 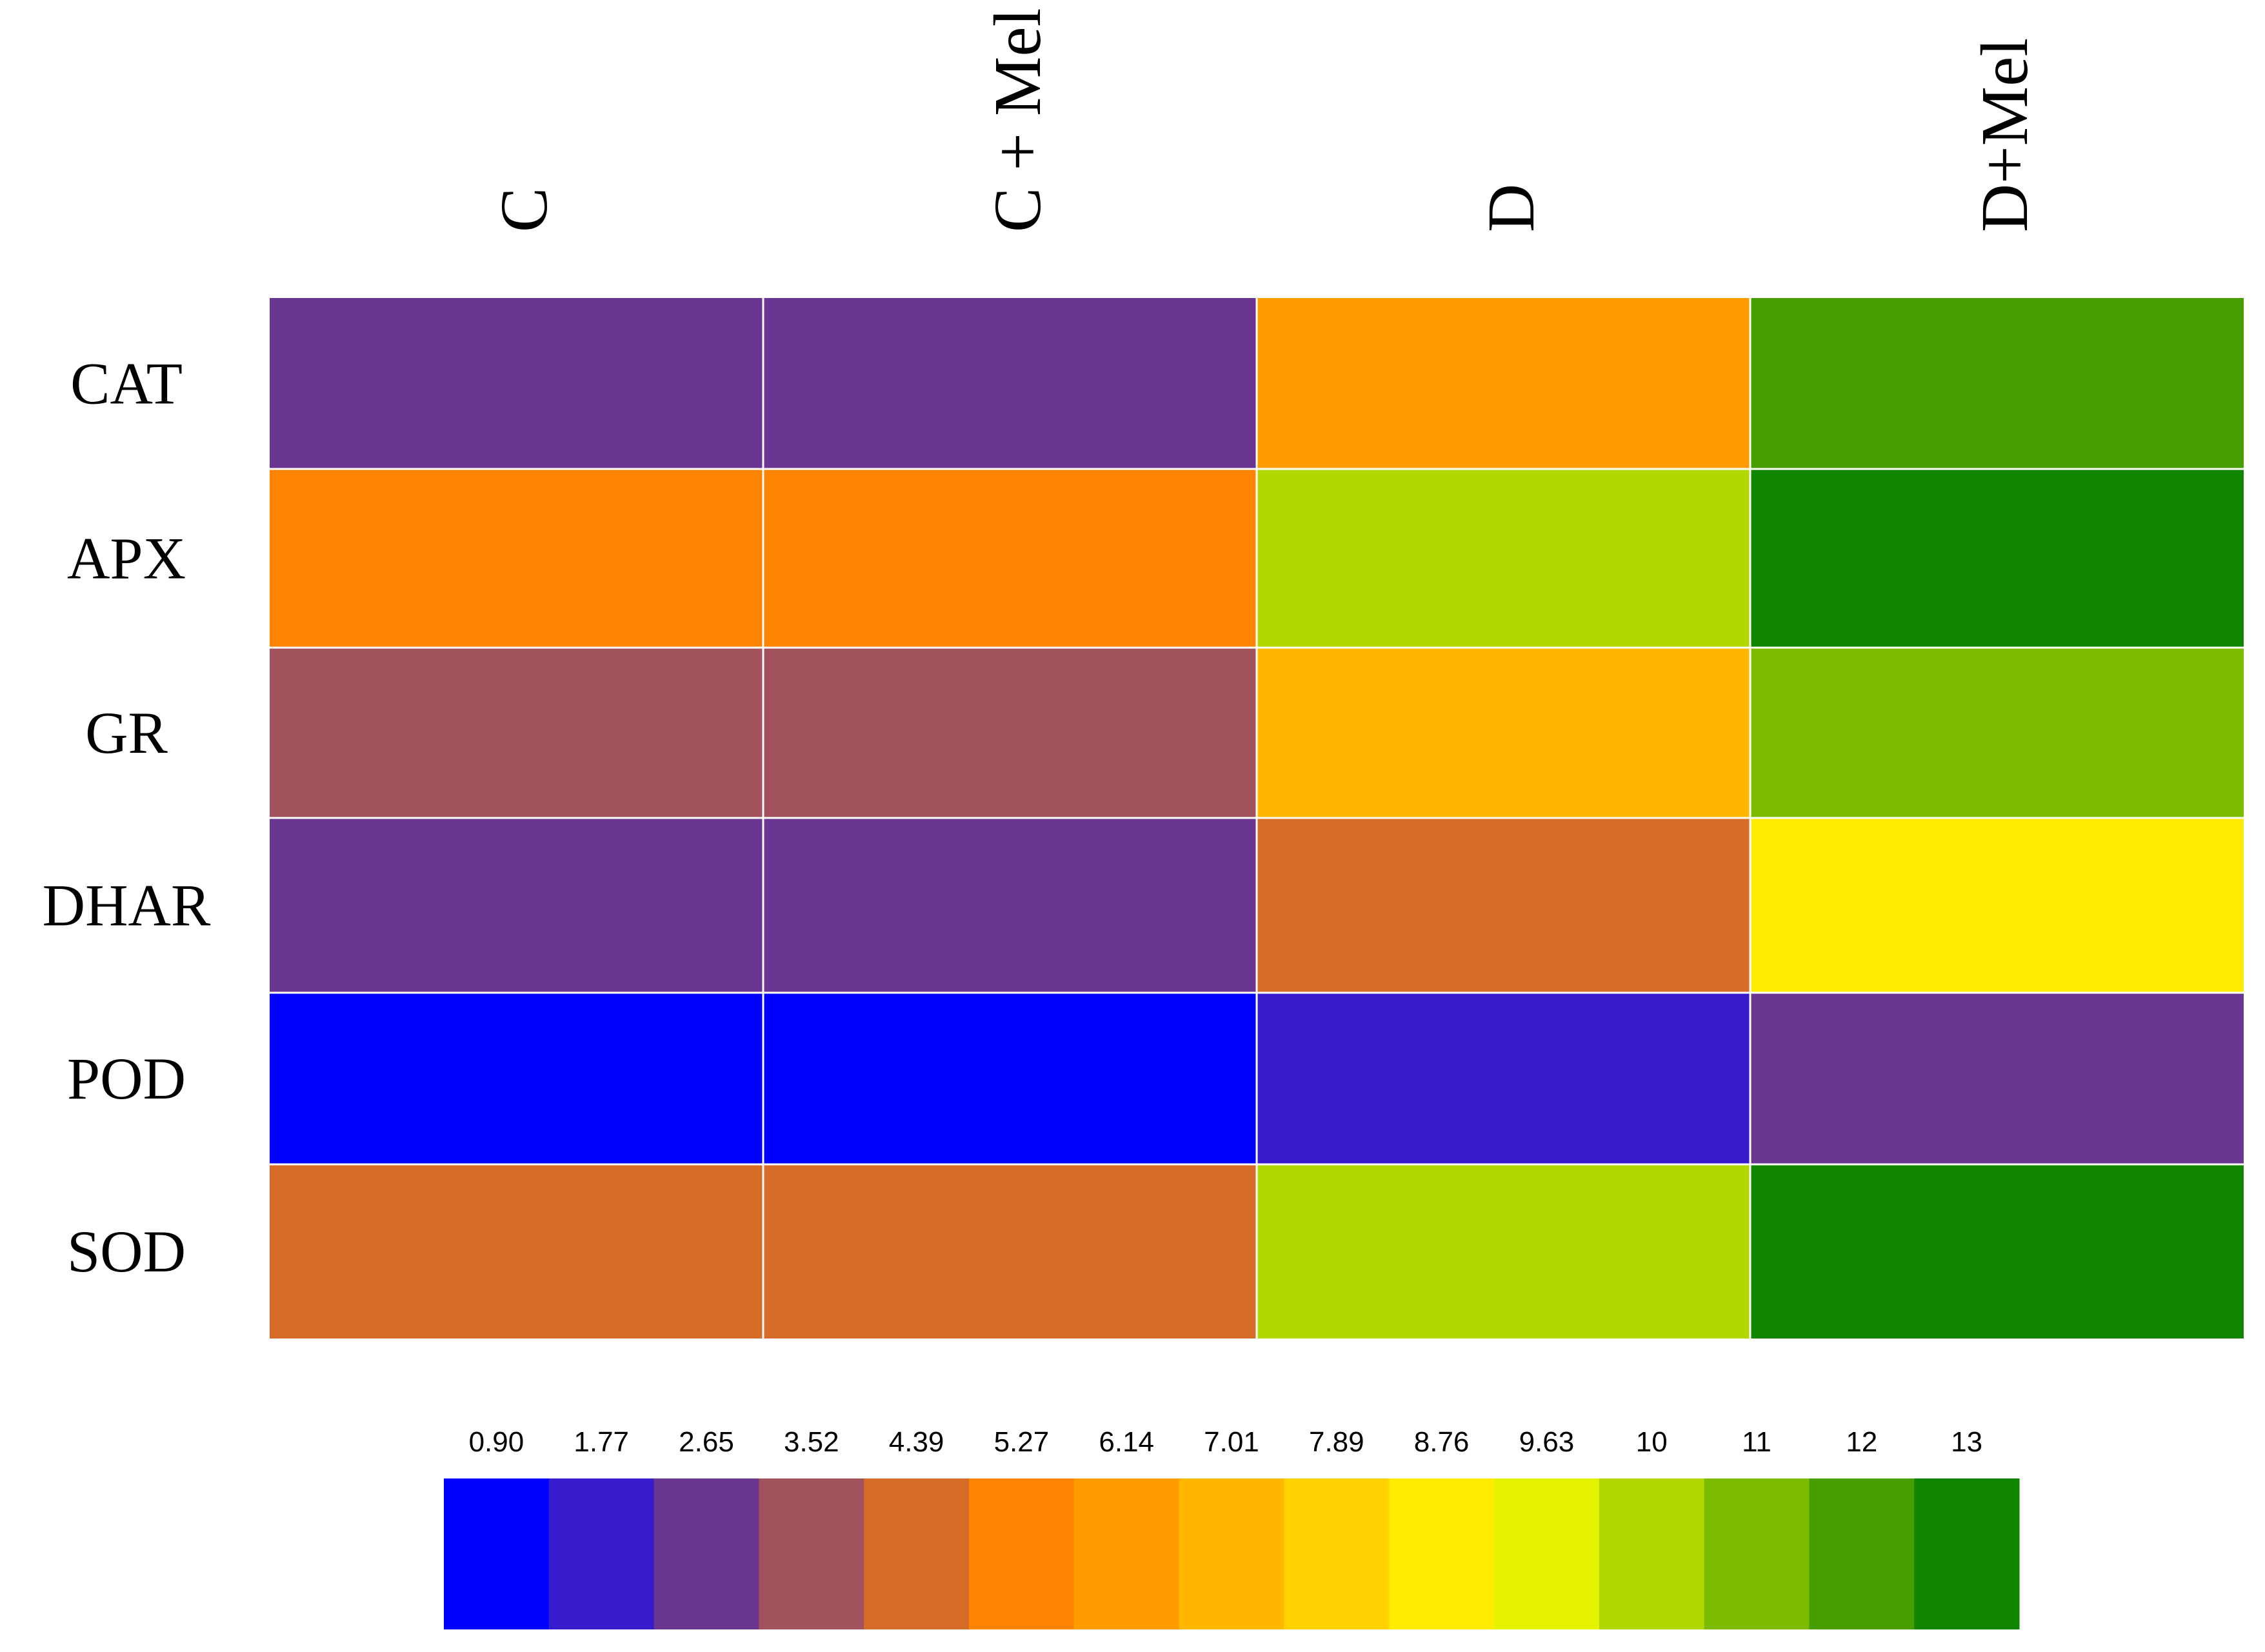 What do you see at coordinates (706, 1442) in the screenshot?
I see `legend-tick-label: 2.65` at bounding box center [706, 1442].